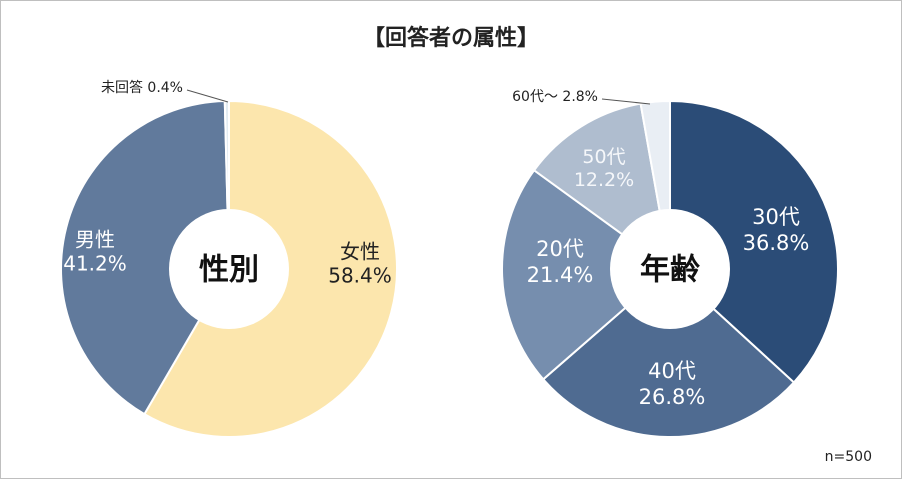 The width and height of the screenshot is (902, 479). Describe the element at coordinates (672, 397) in the screenshot. I see `slice-label-2-2-line: 26.8%` at that location.